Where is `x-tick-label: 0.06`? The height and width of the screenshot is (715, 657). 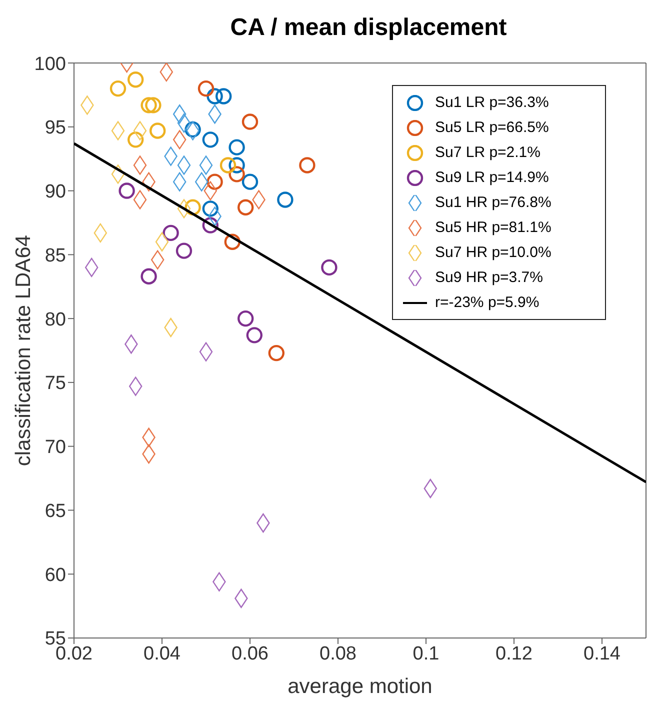
x-tick-label: 0.06 is located at coordinates (250, 653).